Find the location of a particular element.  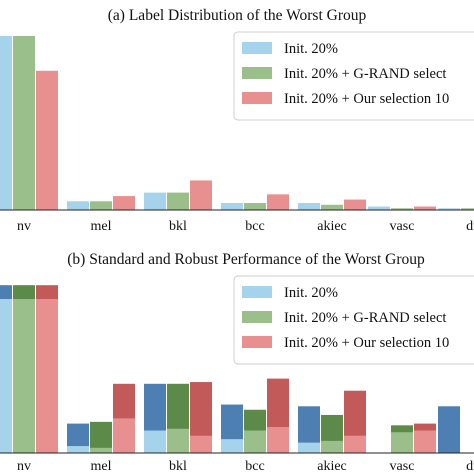

panel-a-tick-labels: nv mel bkl bcc akiec vasc df is located at coordinates (245, 226).